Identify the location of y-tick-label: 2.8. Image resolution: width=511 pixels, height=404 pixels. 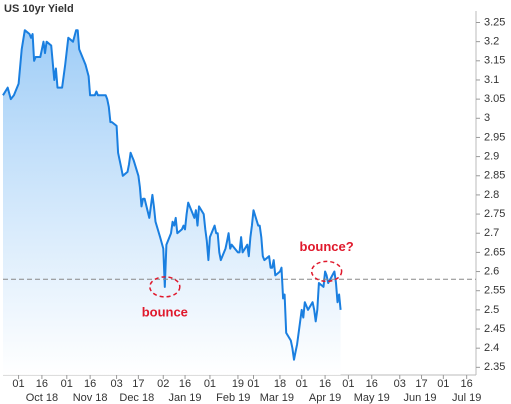
(491, 195).